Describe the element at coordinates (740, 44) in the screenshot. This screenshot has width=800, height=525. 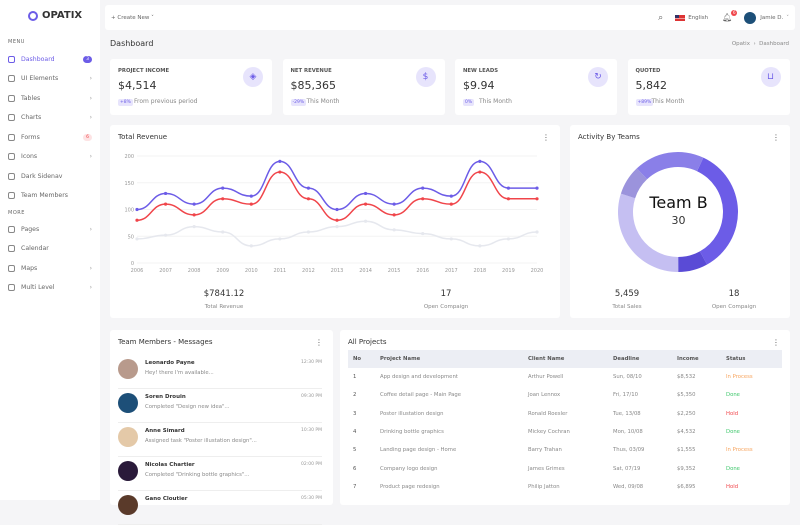
I see `breadcrumb-item: Opatix` at that location.